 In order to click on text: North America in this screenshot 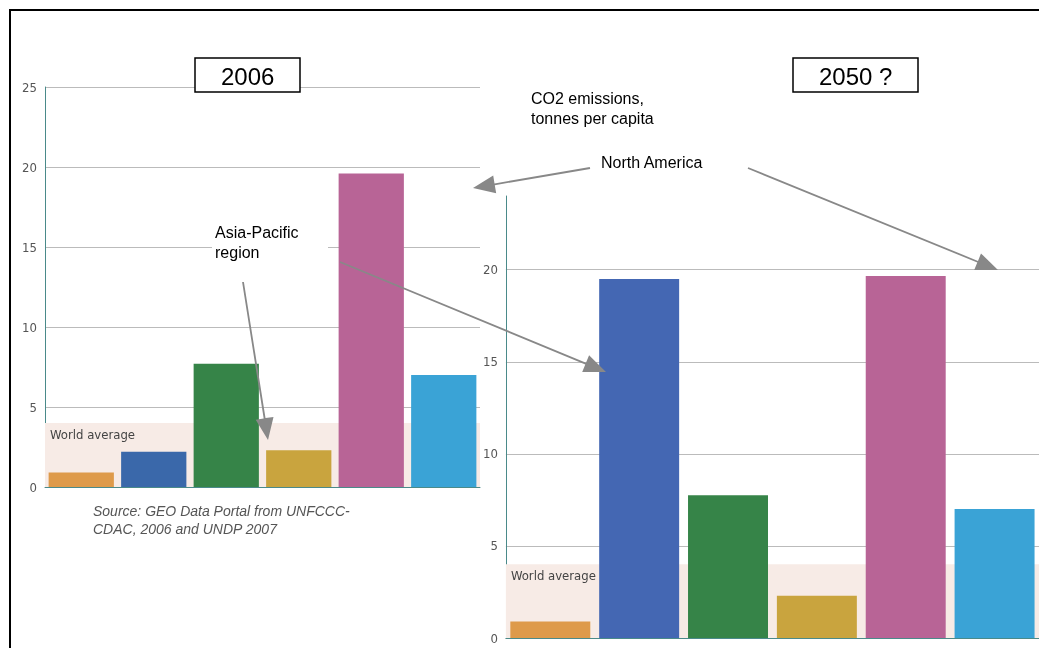, I will do `click(652, 163)`.